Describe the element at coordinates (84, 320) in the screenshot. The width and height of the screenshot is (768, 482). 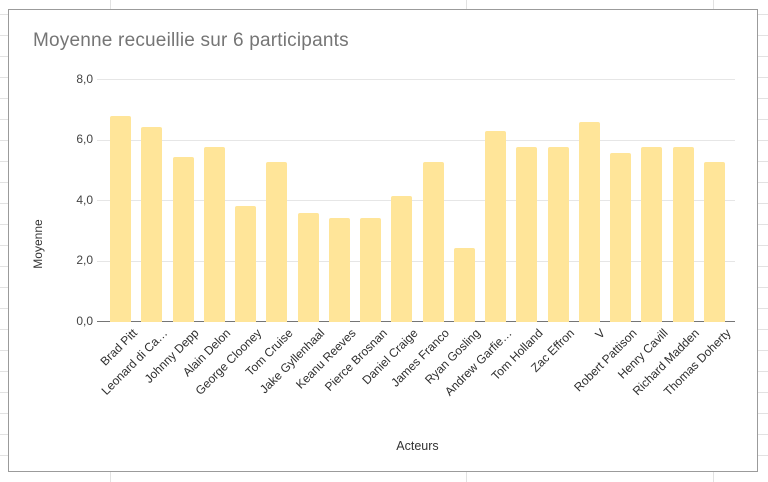
I see `y-tick-label: 0,0` at that location.